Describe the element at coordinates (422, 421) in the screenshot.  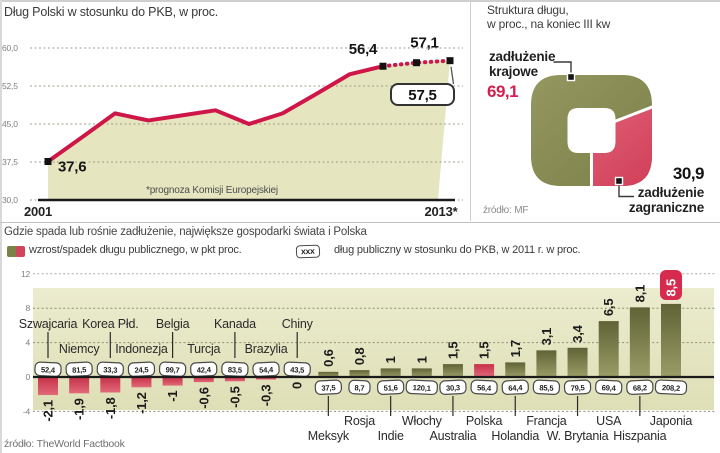
I see `svg-text: Włochy` at that location.